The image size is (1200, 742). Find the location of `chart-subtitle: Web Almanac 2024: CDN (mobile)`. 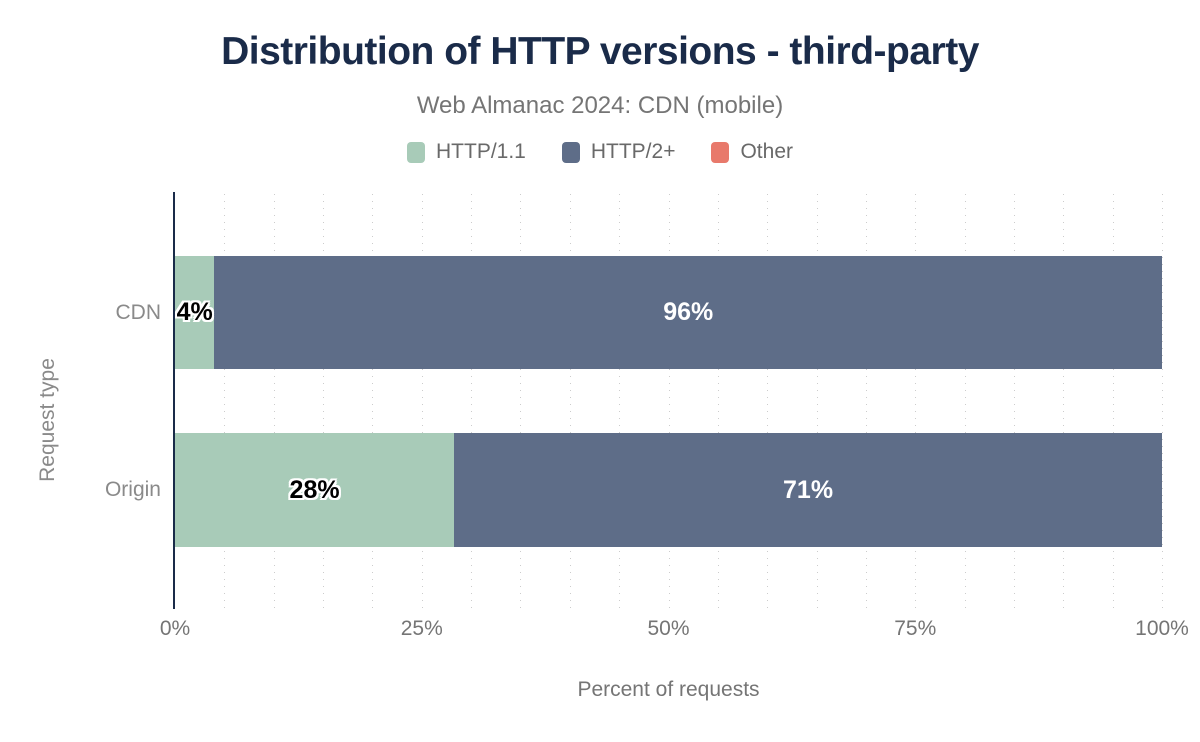

chart-subtitle: Web Almanac 2024: CDN (mobile) is located at coordinates (600, 105).